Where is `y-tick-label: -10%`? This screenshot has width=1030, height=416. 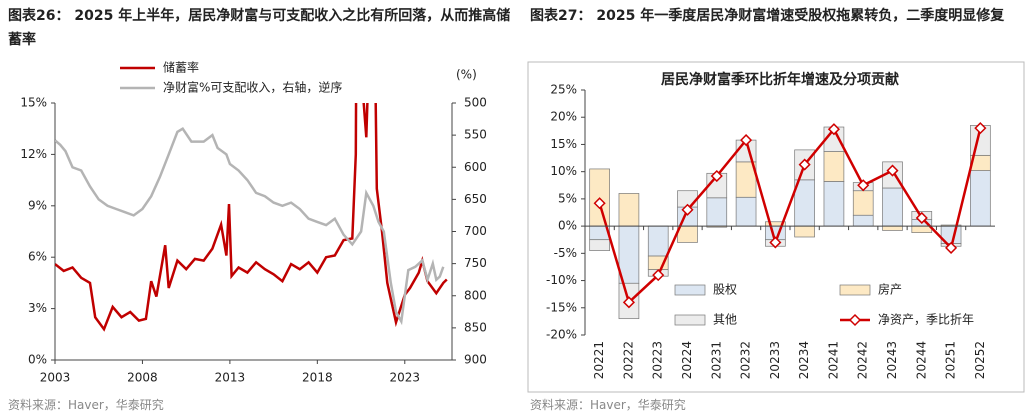 y-tick-label: -10% is located at coordinates (561, 280).